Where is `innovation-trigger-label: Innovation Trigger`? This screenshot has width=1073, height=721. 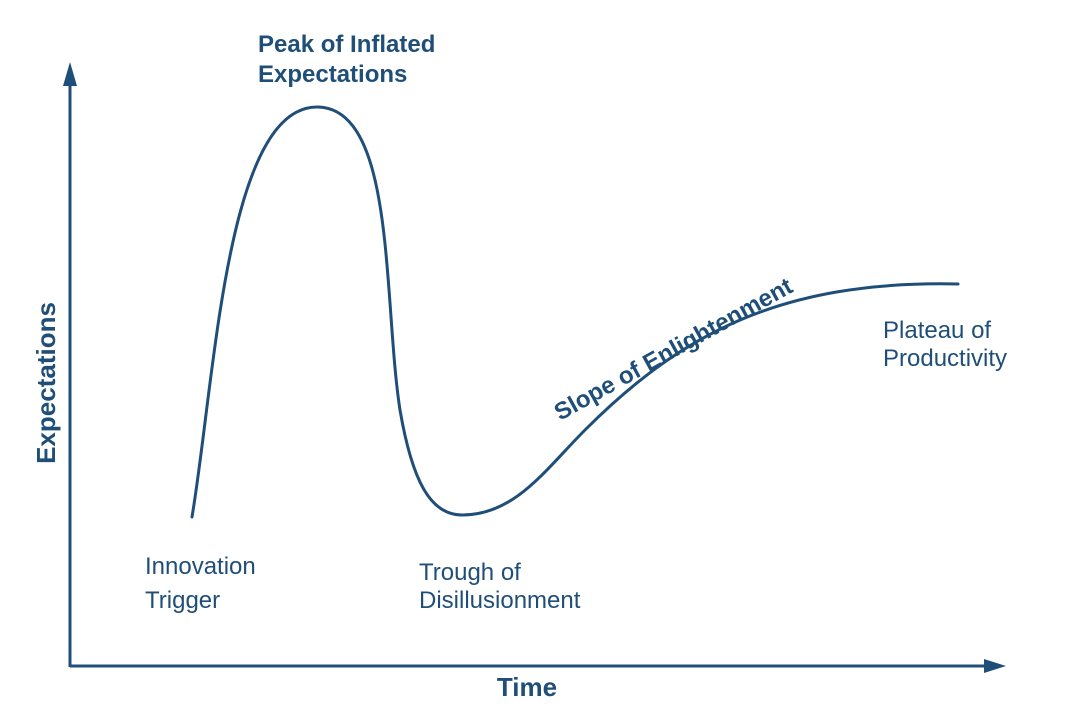
innovation-trigger-label: Innovation Trigger is located at coordinates (203, 583).